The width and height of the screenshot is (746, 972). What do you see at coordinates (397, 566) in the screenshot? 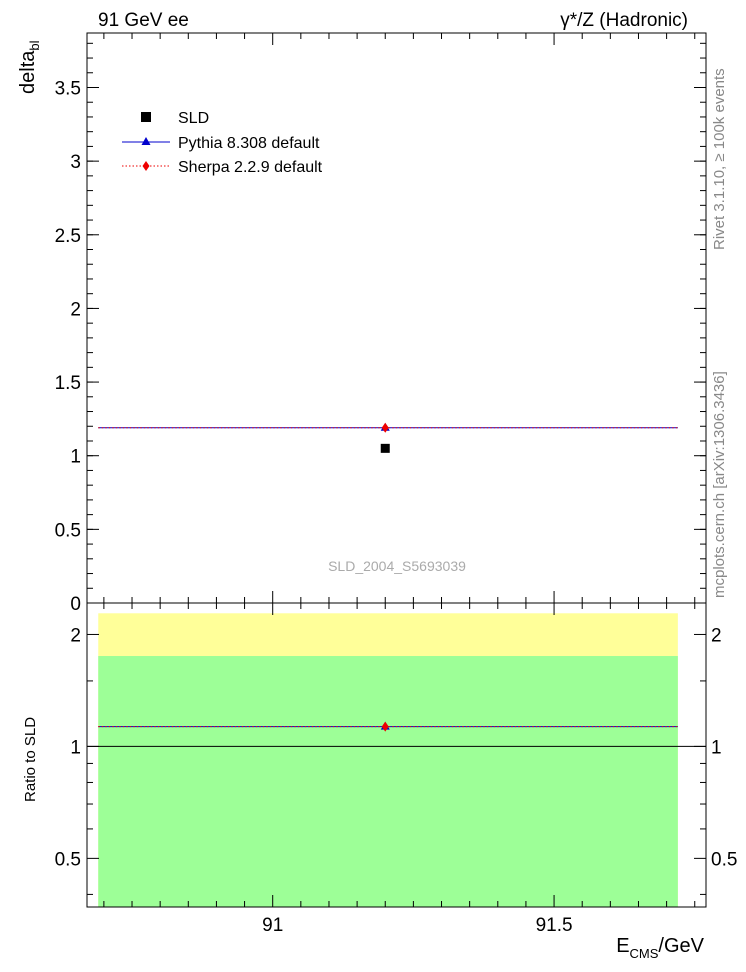
I see `watermark: SLD_2004_S5693039` at bounding box center [397, 566].